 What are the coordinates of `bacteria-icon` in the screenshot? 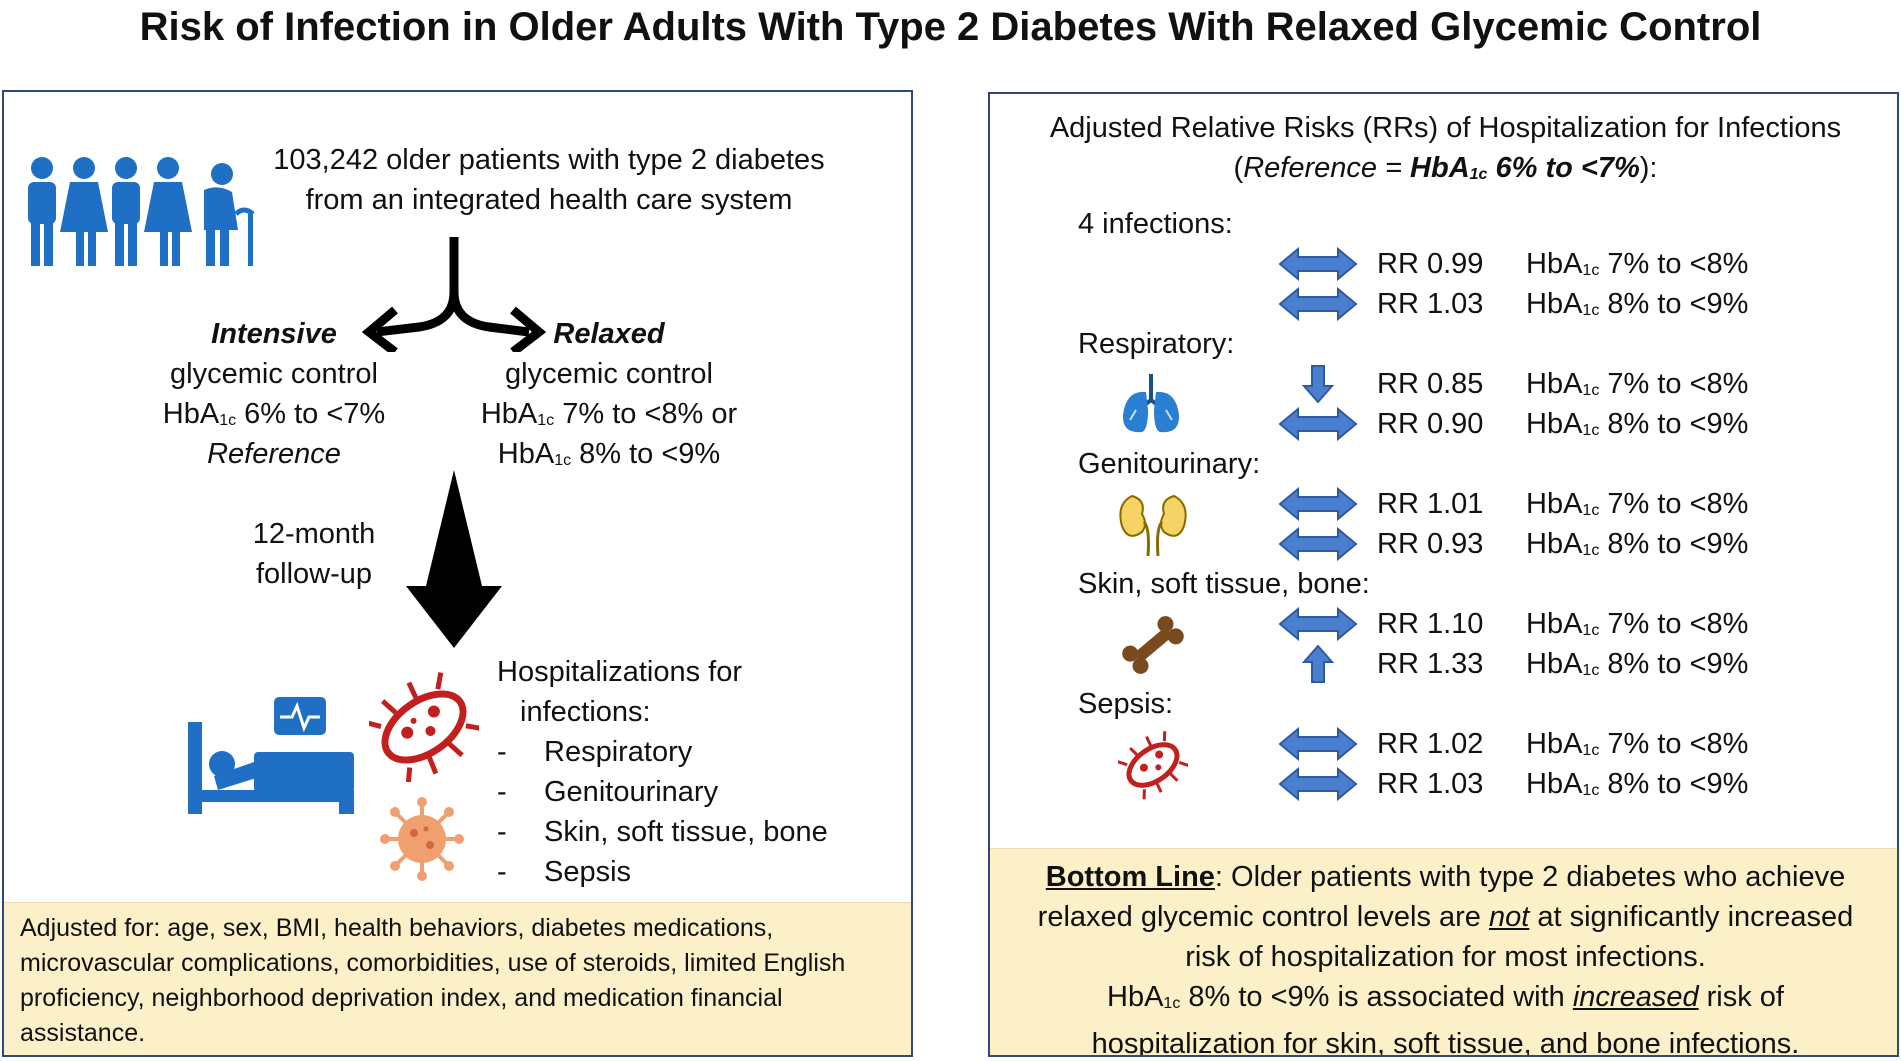 It's located at (424, 727).